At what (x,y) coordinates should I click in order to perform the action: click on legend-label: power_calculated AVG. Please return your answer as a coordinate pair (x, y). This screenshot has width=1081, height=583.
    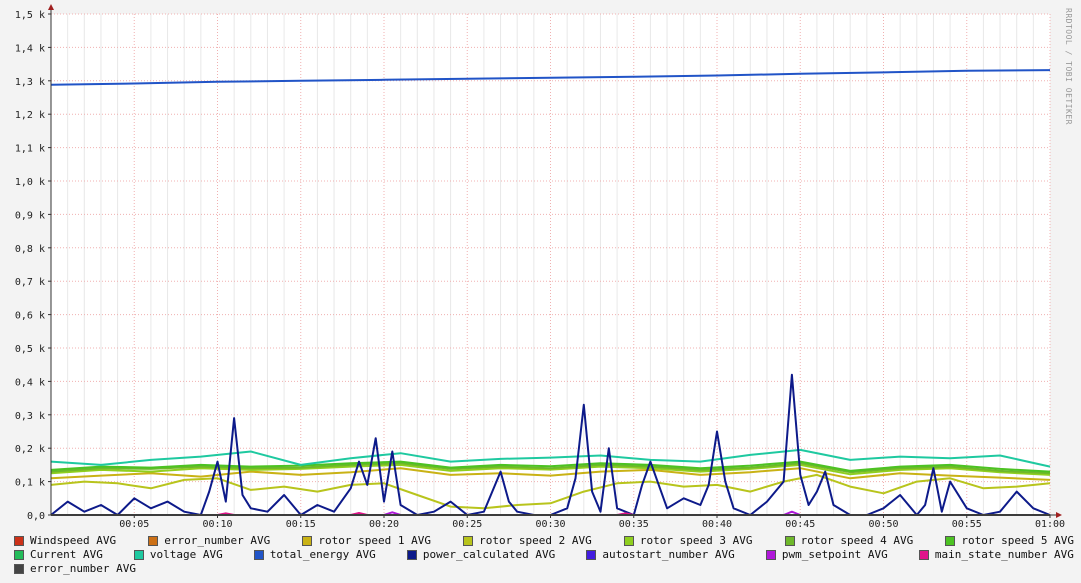
    Looking at the image, I should click on (489, 554).